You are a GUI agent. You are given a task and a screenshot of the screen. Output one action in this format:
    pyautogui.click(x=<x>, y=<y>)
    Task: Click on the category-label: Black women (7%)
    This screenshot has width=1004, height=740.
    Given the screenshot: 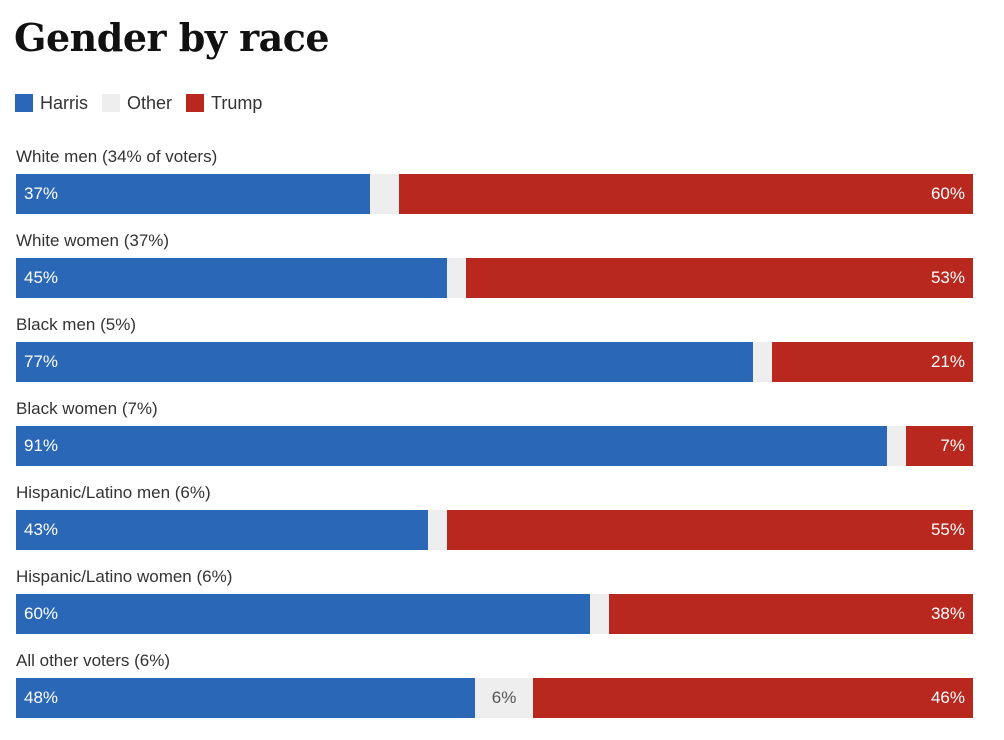 What is the action you would take?
    pyautogui.click(x=87, y=408)
    